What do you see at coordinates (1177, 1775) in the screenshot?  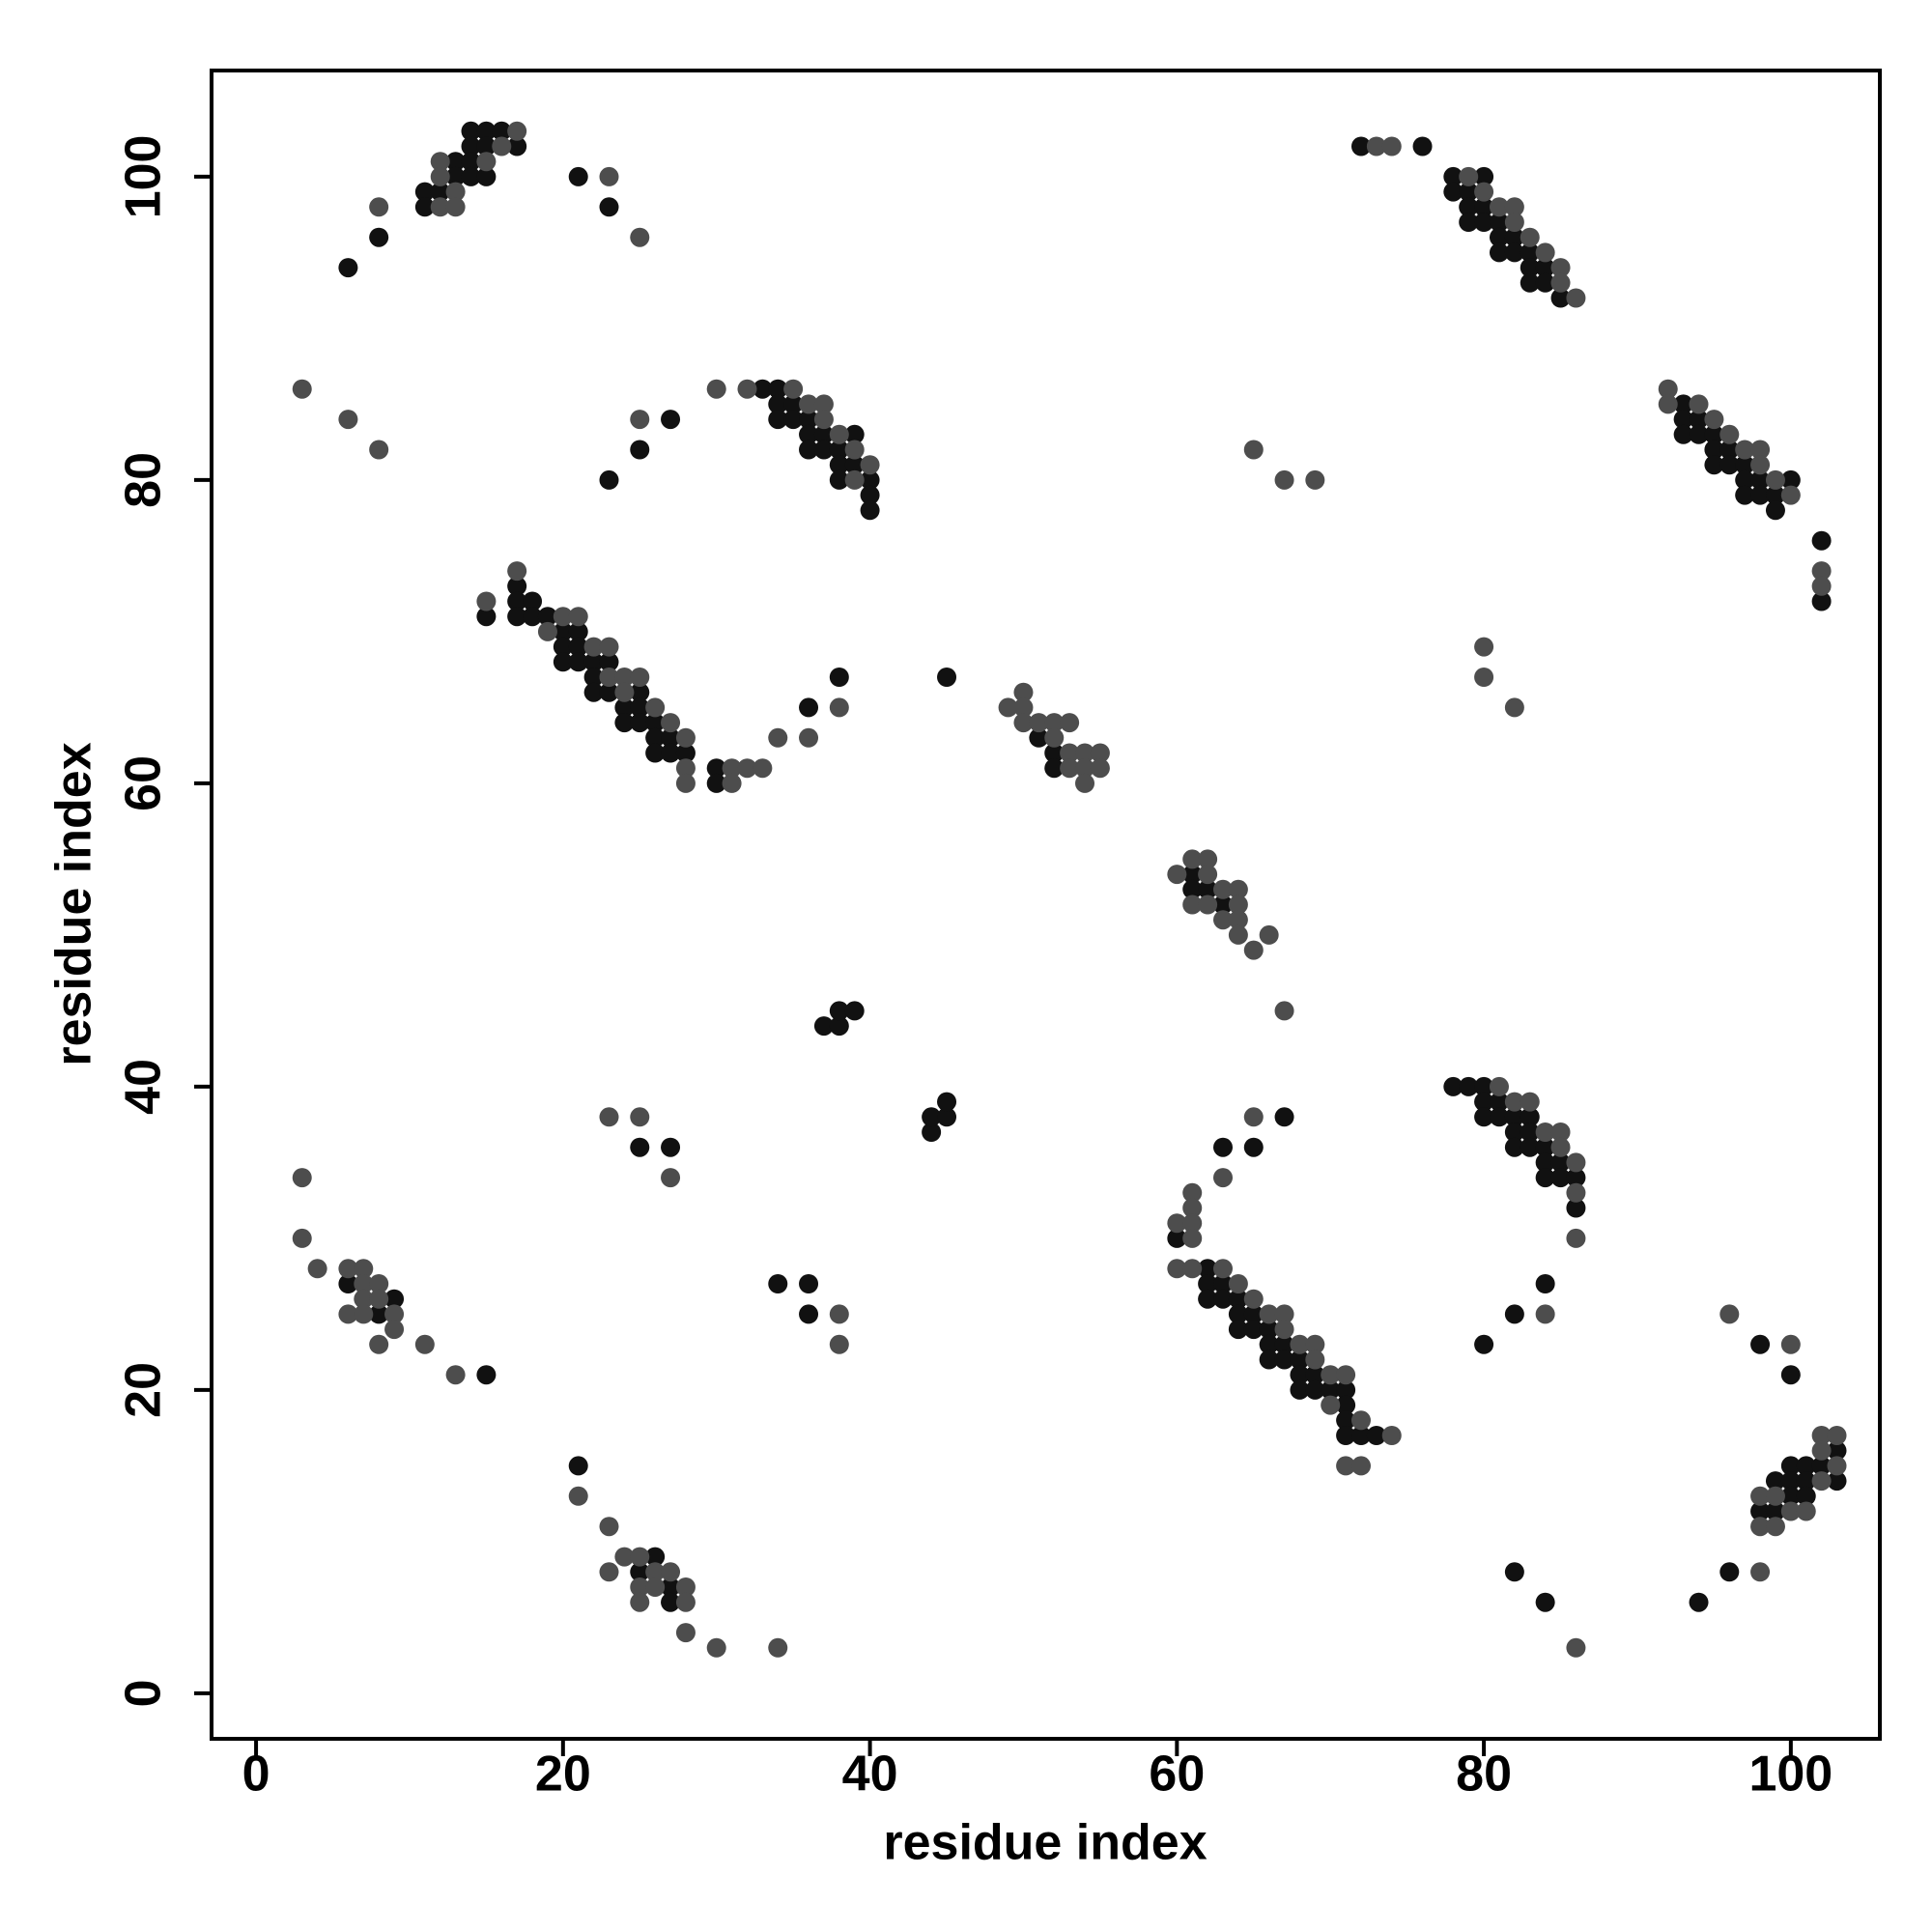 I see `x-tick-label: 60` at bounding box center [1177, 1775].